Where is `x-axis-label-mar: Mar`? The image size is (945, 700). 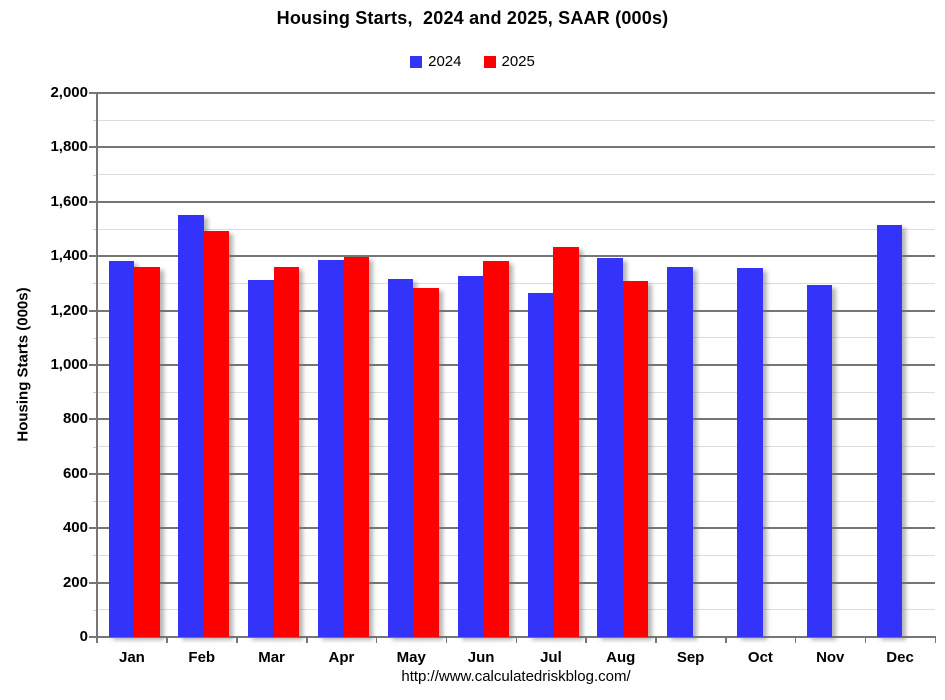
x-axis-label-mar: Mar is located at coordinates (271, 657).